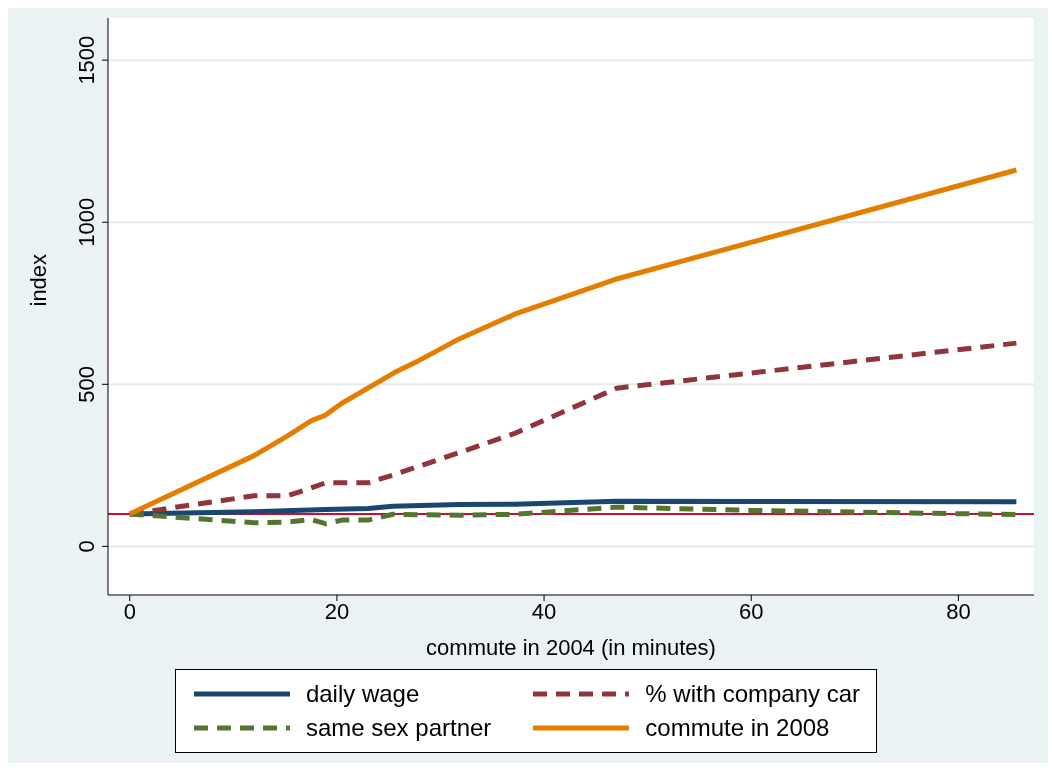 This screenshot has width=1052, height=771. Describe the element at coordinates (958, 611) in the screenshot. I see `x-tick-label: 80` at that location.